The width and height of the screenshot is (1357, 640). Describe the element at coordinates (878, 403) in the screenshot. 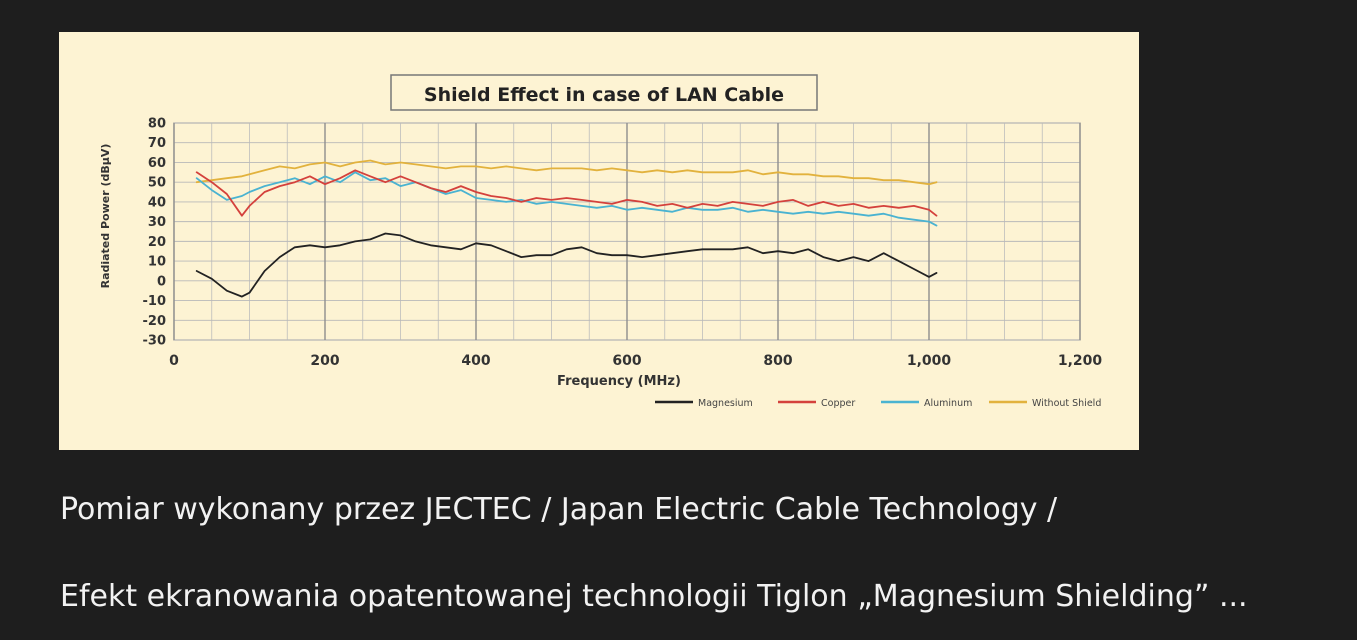

I see `legend: Magnesium Copper Aluminum Without Shield` at that location.